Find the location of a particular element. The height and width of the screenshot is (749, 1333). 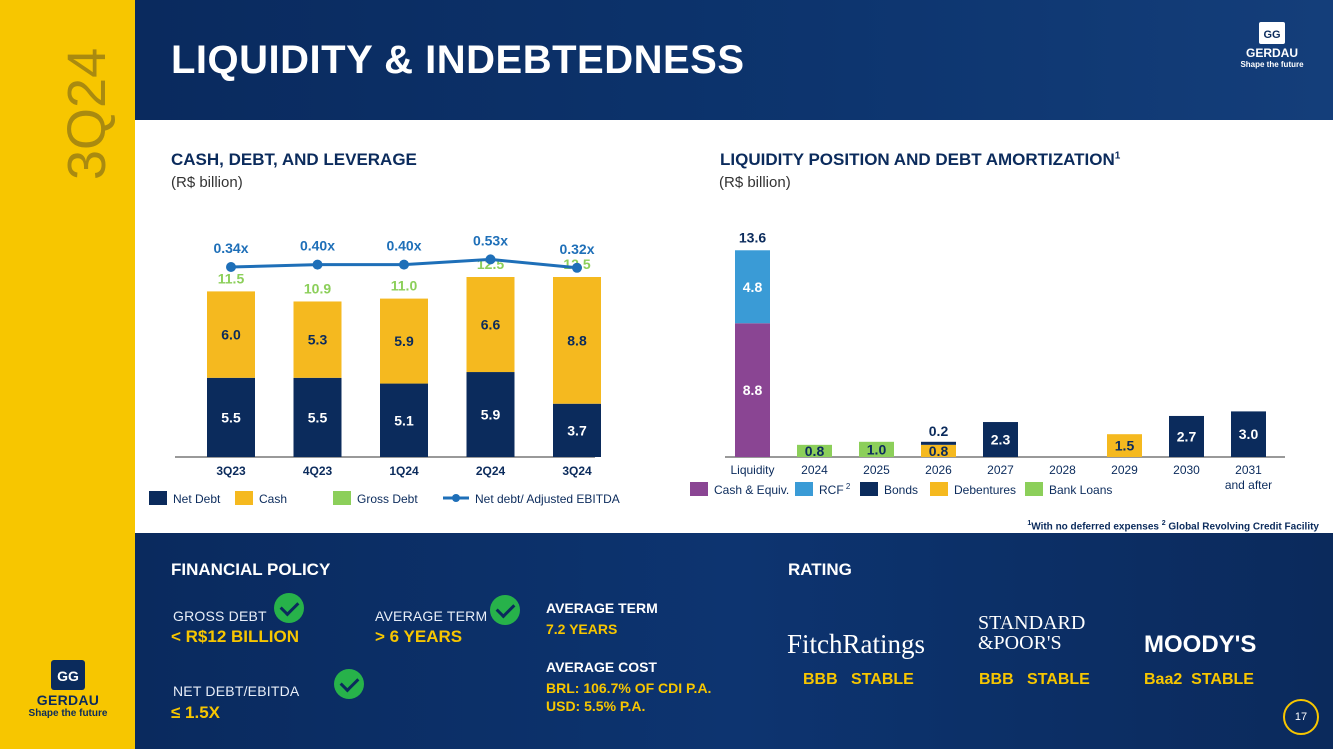

moodys-logo: MOODY'S is located at coordinates (1200, 644).